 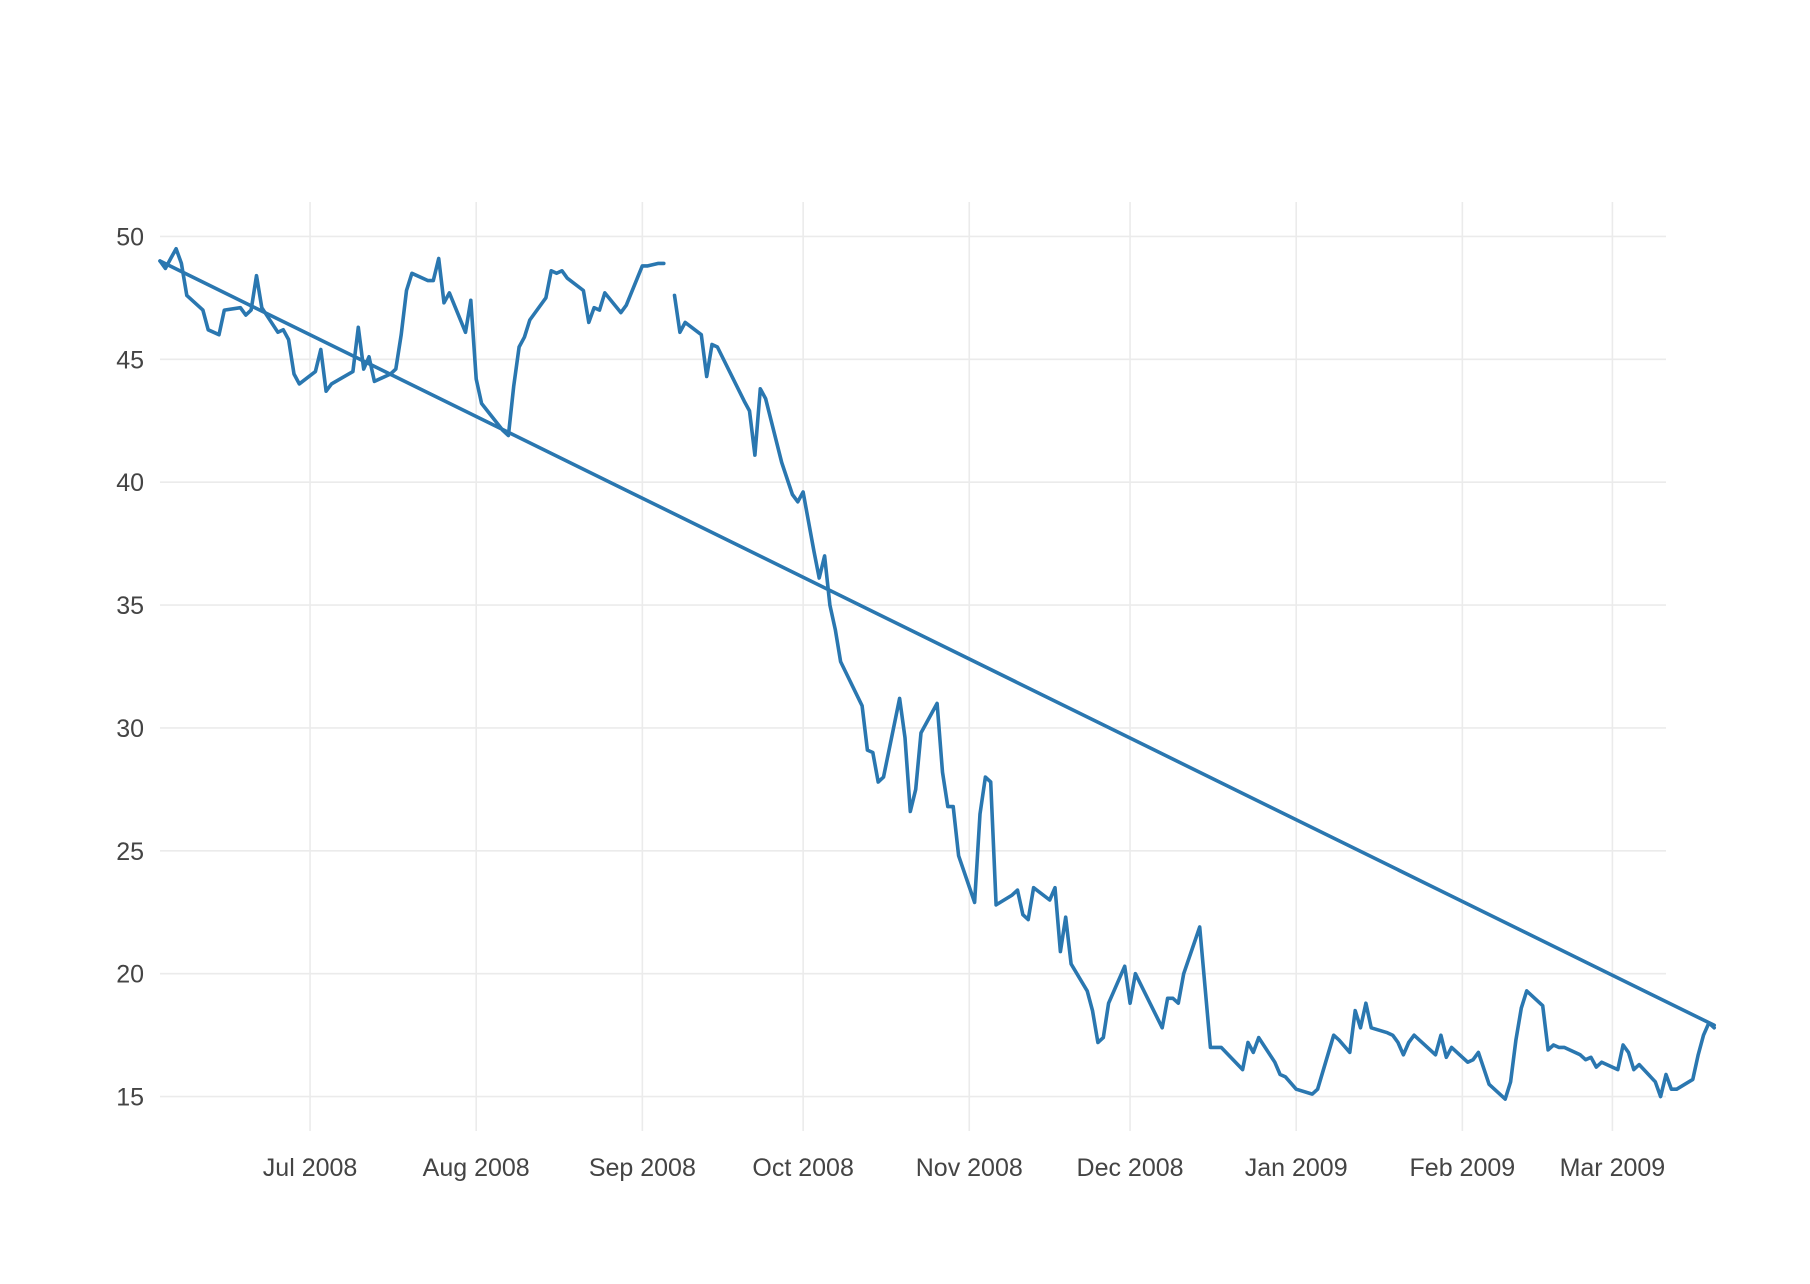 I want to click on y-tick-label: 30, so click(x=130, y=729).